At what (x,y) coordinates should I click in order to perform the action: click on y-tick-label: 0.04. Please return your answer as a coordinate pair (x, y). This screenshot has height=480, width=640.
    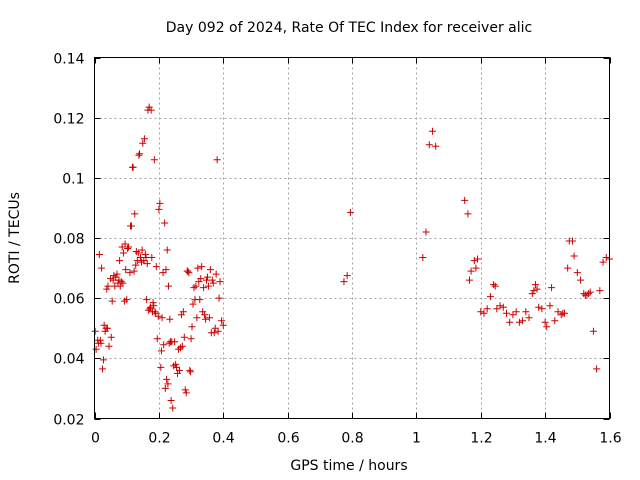
    Looking at the image, I should click on (68, 360).